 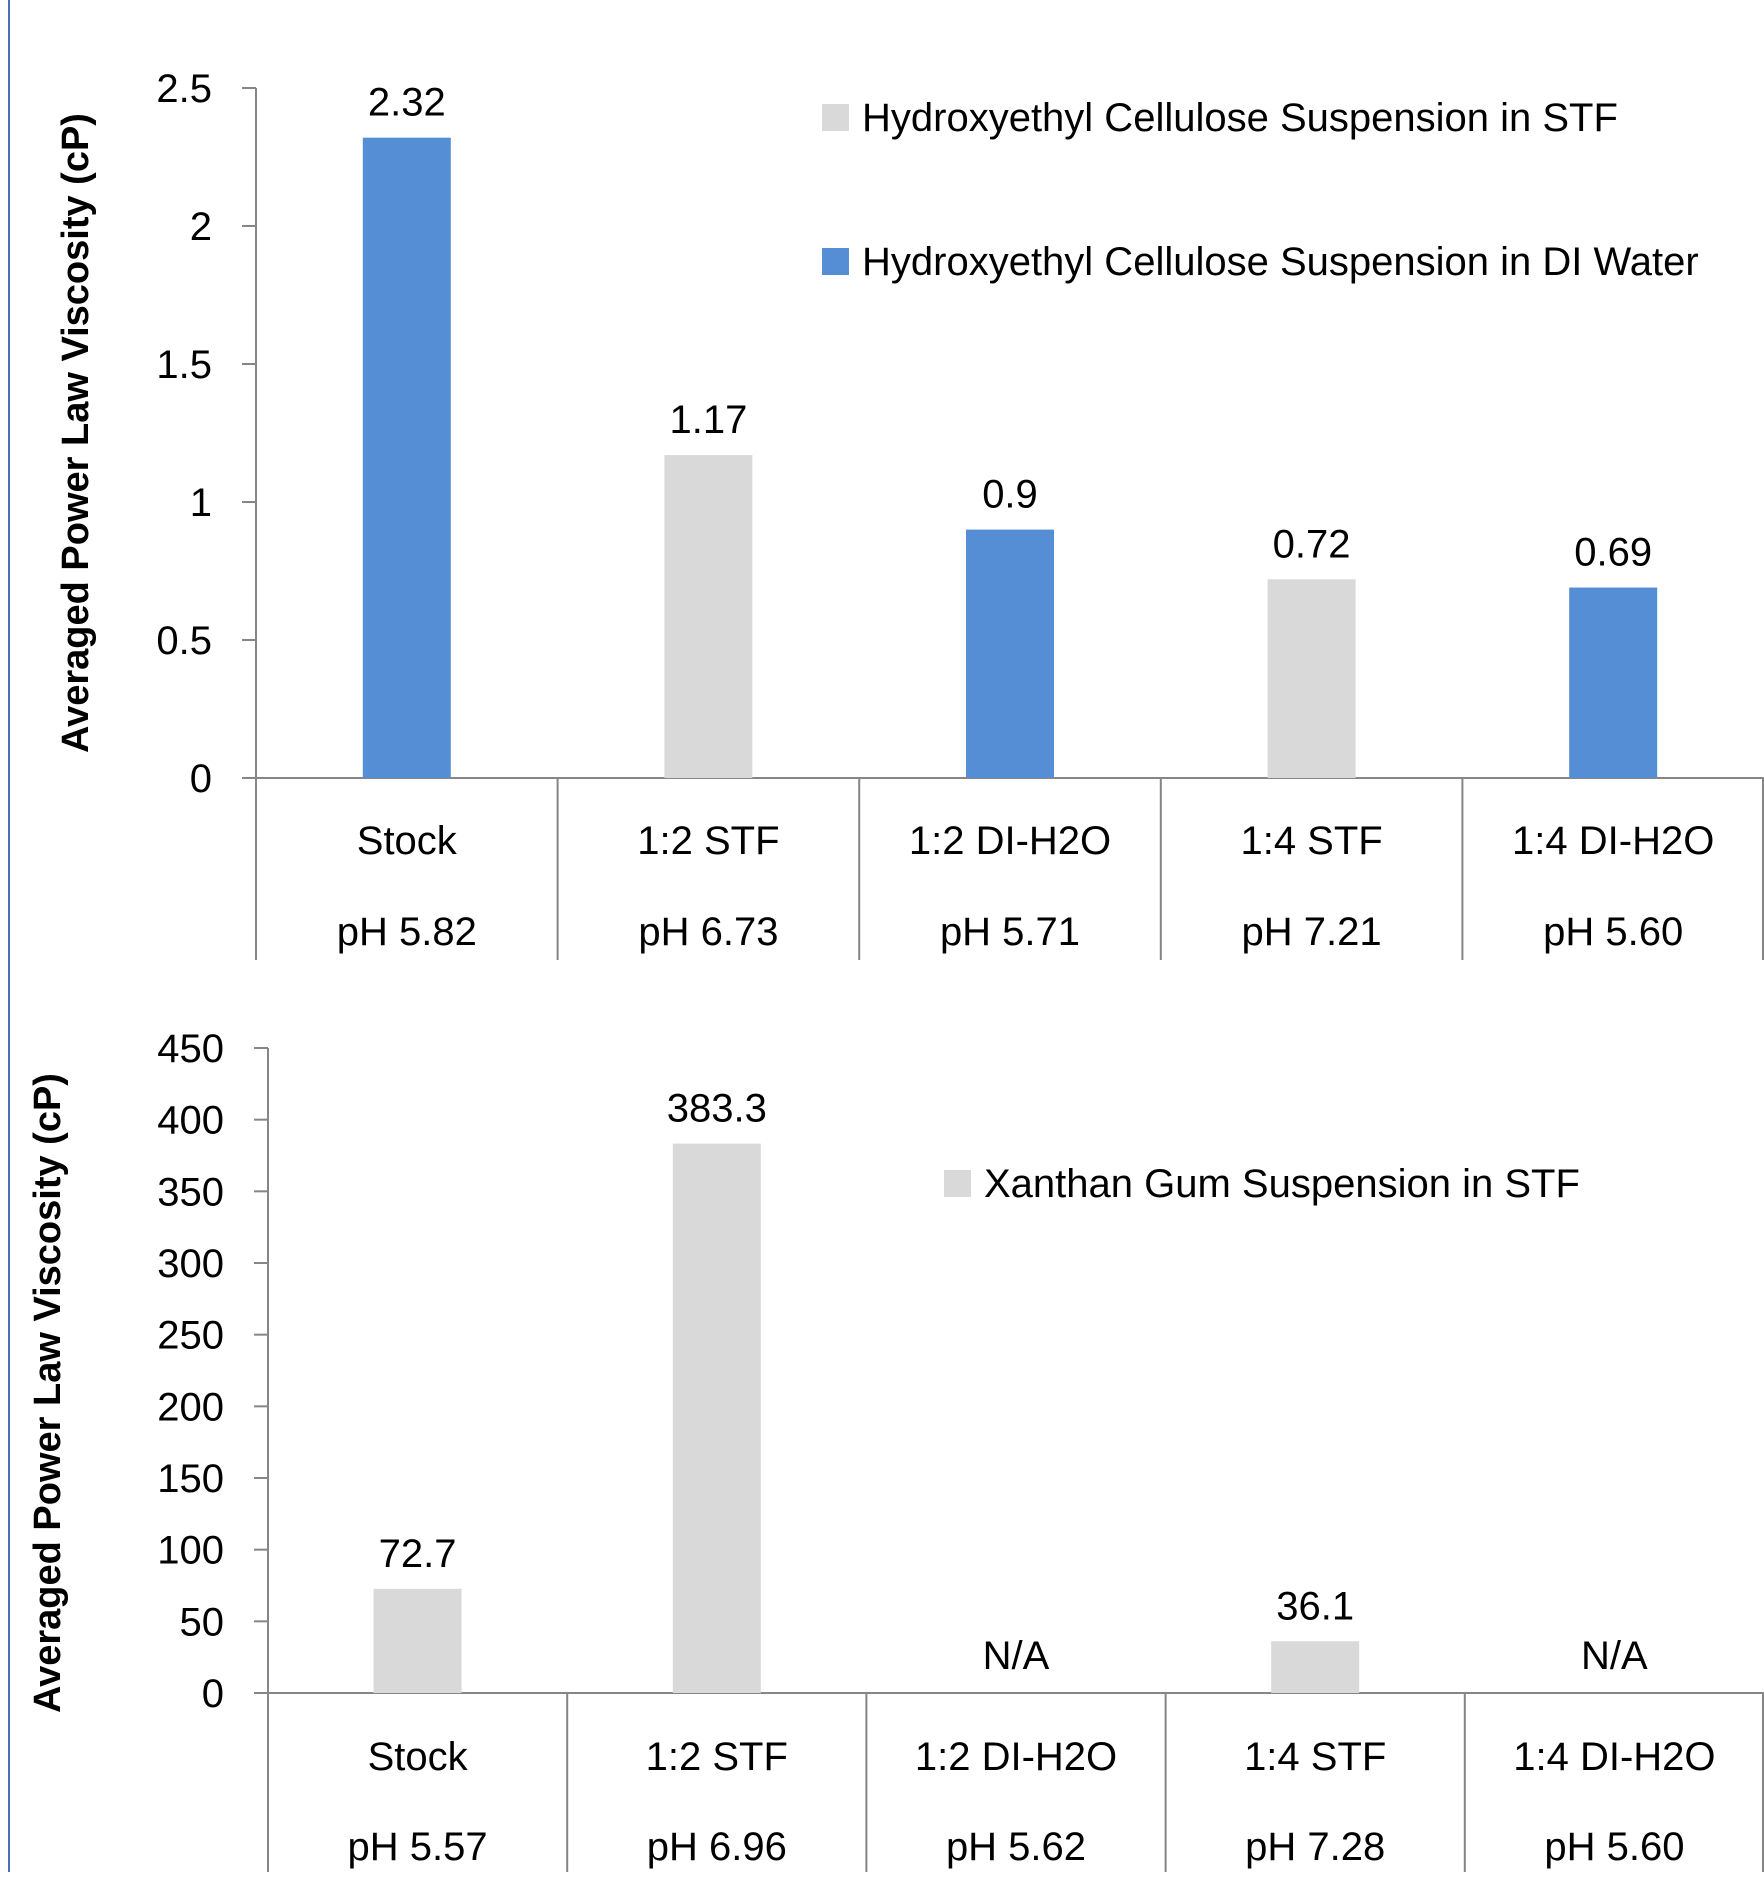 What do you see at coordinates (190, 1121) in the screenshot?
I see `y-tick-label: 400` at bounding box center [190, 1121].